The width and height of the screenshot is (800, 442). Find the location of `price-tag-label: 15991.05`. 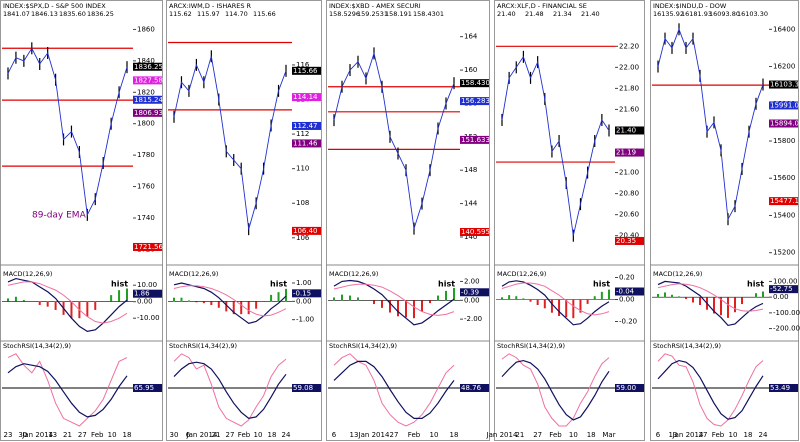

price-tag-label: 15991.05 is located at coordinates (785, 105).